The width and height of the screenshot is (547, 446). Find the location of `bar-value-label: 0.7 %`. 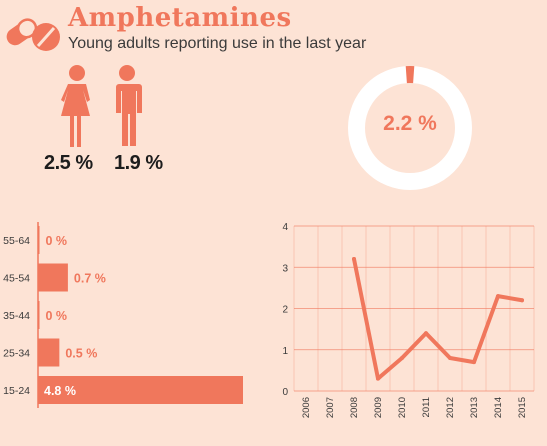

bar-value-label: 0.7 % is located at coordinates (90, 279).